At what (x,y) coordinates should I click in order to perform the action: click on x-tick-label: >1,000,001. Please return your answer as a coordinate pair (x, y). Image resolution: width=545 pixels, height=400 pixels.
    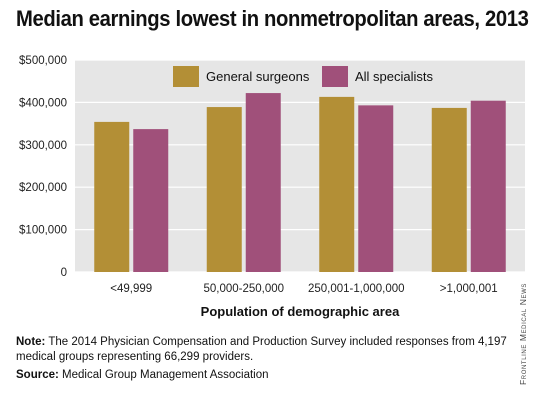
    Looking at the image, I should click on (469, 289).